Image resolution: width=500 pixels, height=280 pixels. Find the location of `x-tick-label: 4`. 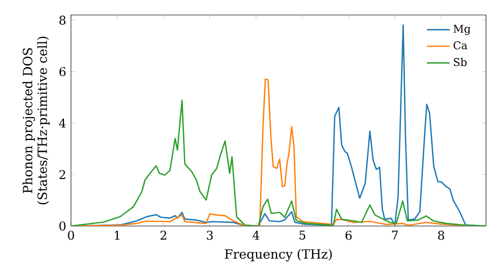

x-tick-label: 4 is located at coordinates (256, 235).